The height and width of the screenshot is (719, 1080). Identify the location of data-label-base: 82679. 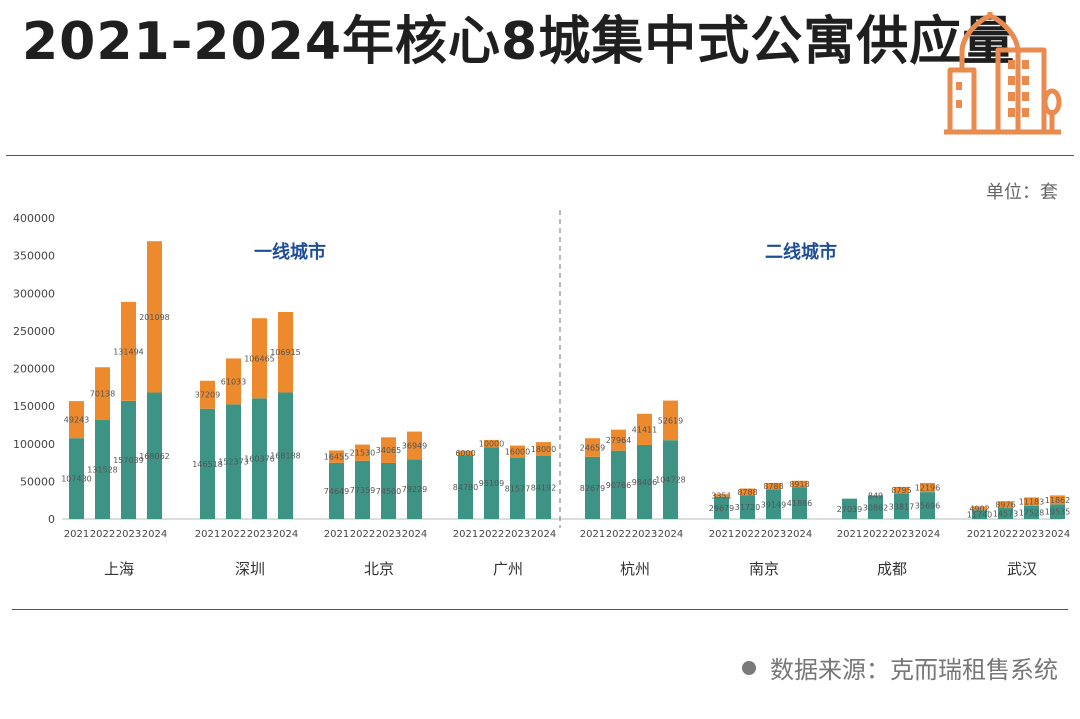
(592, 488).